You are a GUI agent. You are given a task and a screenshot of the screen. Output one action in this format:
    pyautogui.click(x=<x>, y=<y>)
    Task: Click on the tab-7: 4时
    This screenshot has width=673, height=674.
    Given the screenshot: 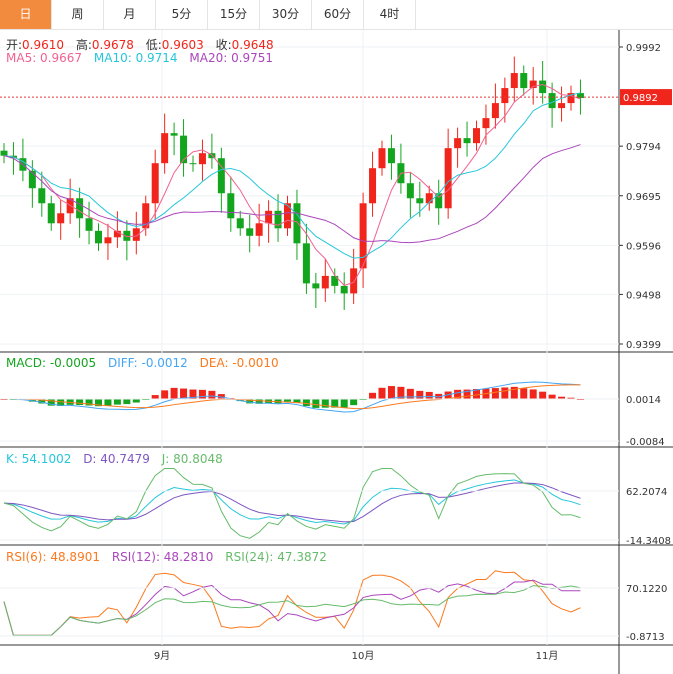 What is the action you would take?
    pyautogui.click(x=390, y=14)
    